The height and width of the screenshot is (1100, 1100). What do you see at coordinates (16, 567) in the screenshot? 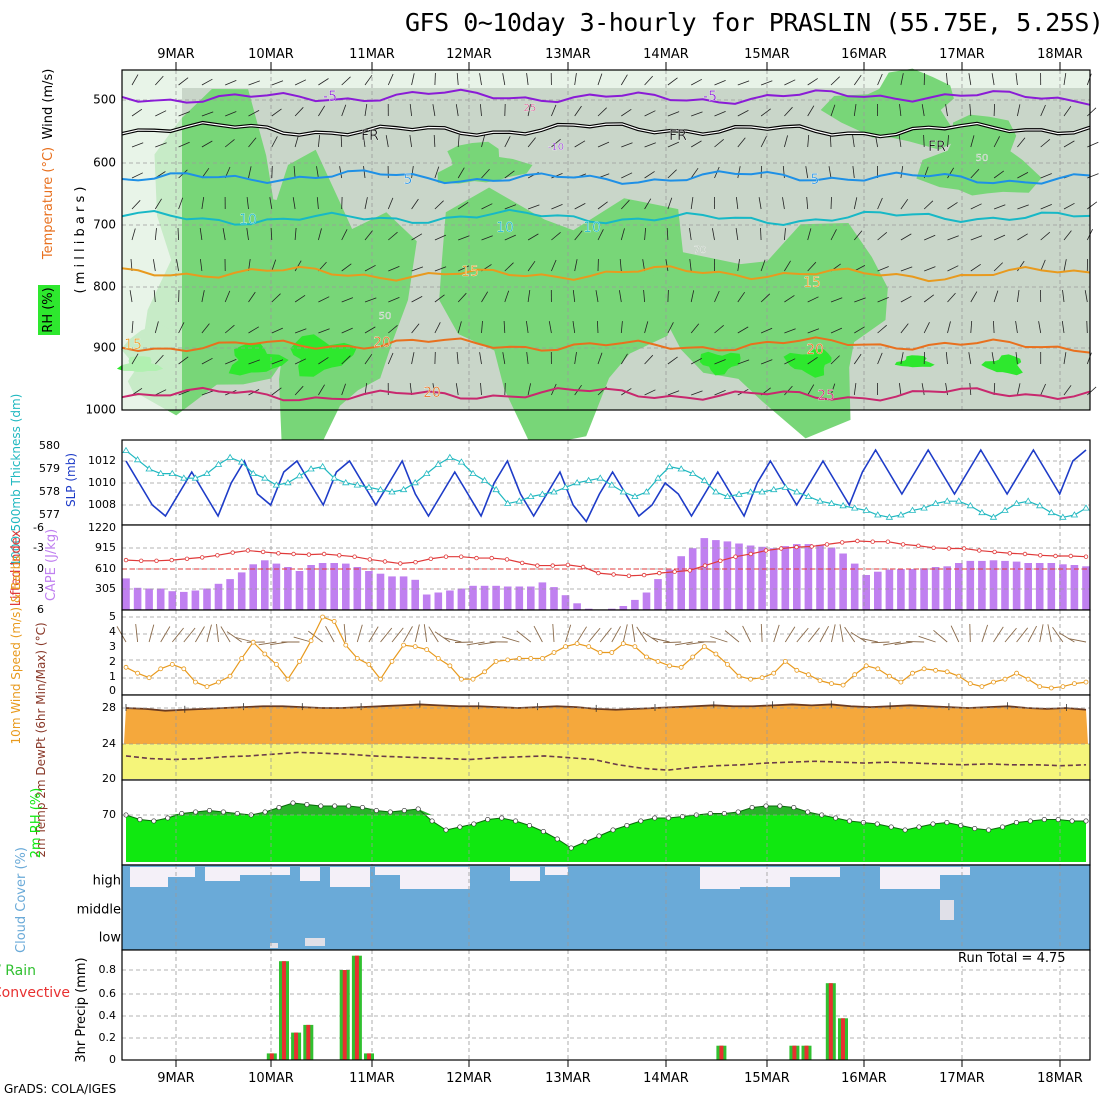
I see `li-axis-label: Lifted Index` at bounding box center [16, 567].